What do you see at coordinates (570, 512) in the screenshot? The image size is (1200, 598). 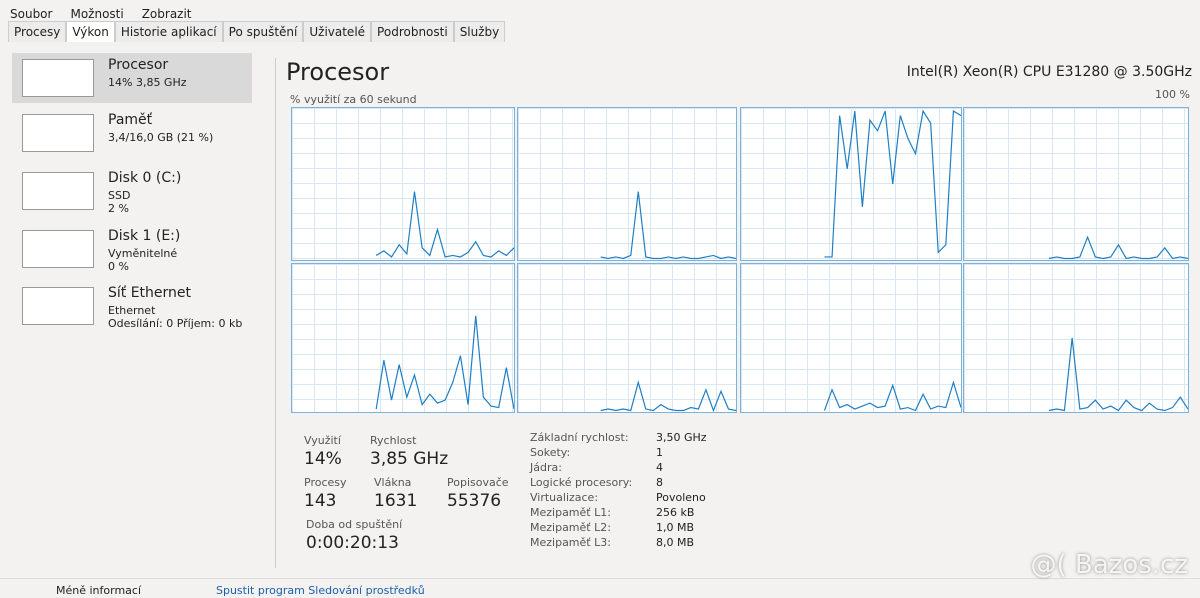 I see `detail-label: Mezipaměť L1:` at bounding box center [570, 512].